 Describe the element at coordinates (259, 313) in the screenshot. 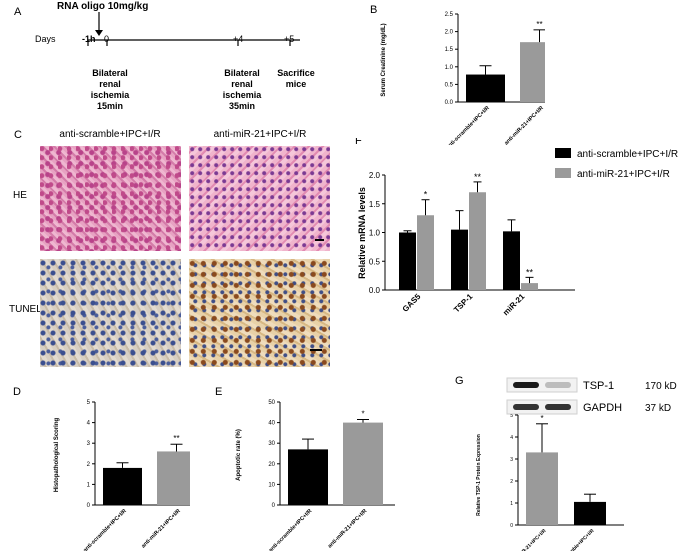

I see `tunel-image-anti-mir21` at that location.